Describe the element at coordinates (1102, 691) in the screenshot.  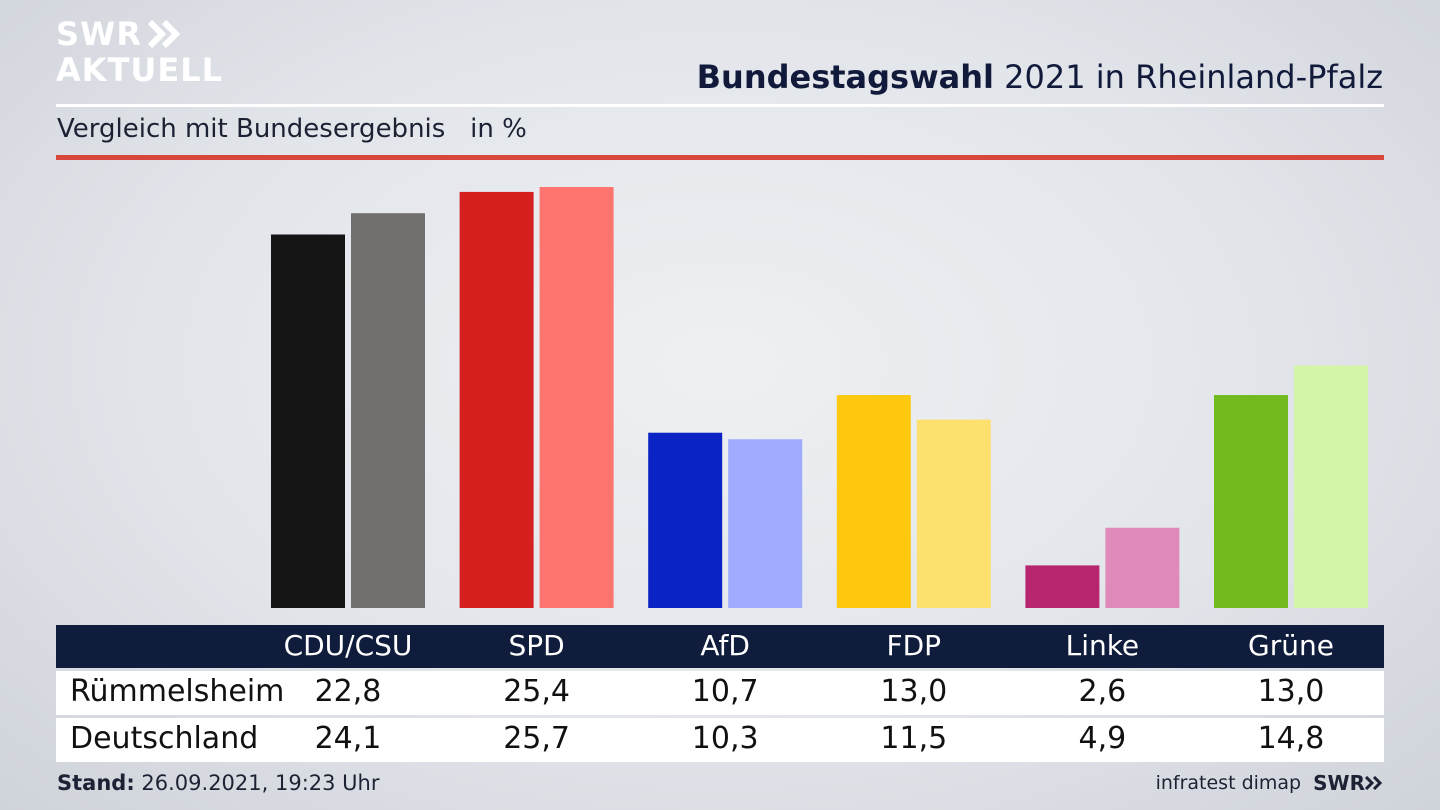
I see `value-cell: 2,6` at that location.